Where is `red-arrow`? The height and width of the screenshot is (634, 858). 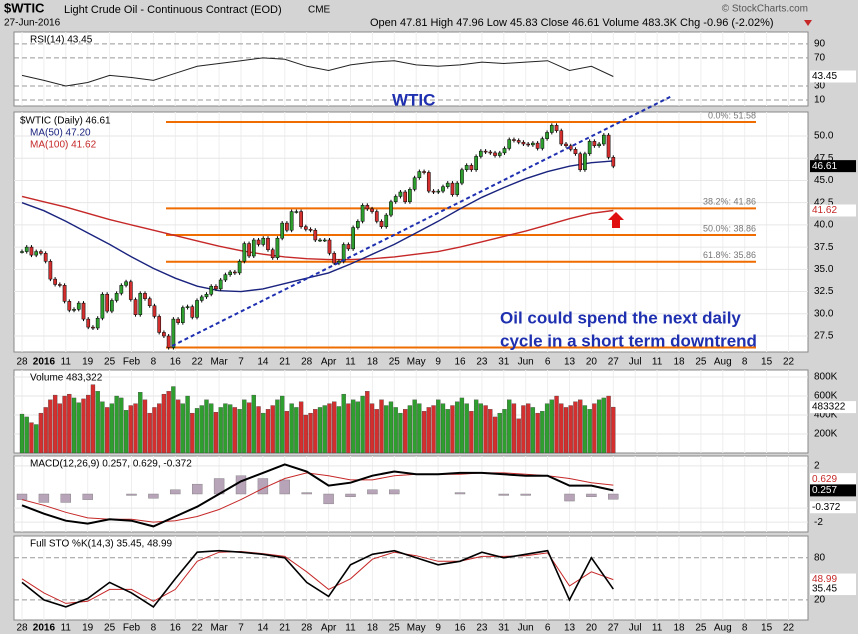 red-arrow is located at coordinates (616, 220).